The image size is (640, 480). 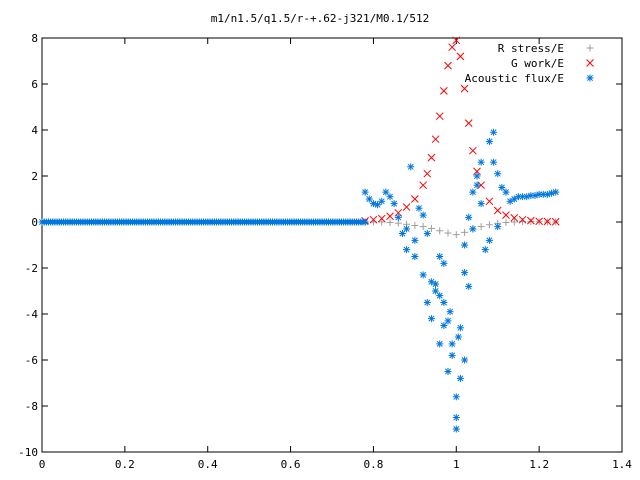 What do you see at coordinates (125, 464) in the screenshot?
I see `x-tick-label: 0.2` at bounding box center [125, 464].